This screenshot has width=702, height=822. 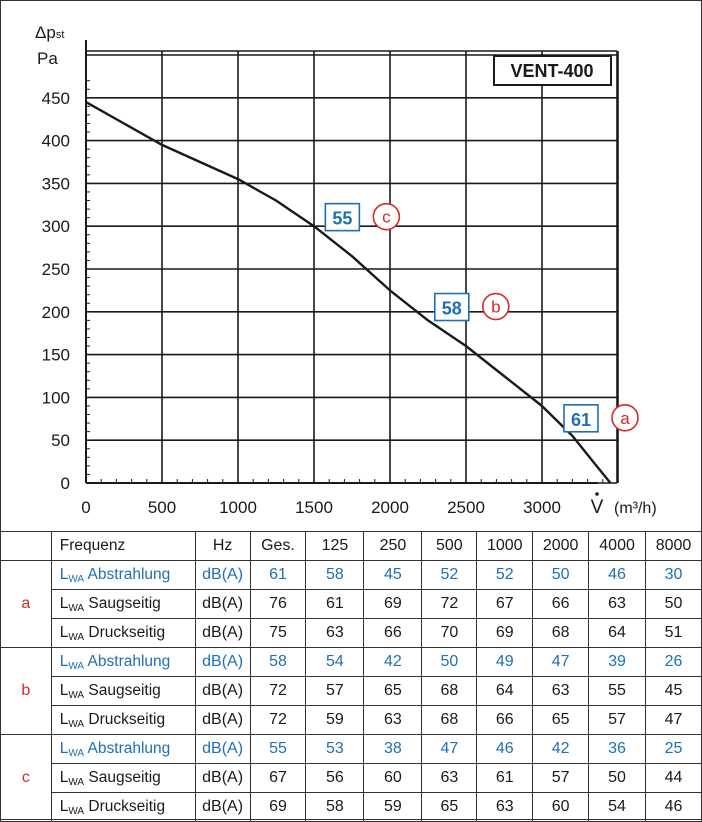 I want to click on table-header-cell: Frequenz, so click(x=123, y=546).